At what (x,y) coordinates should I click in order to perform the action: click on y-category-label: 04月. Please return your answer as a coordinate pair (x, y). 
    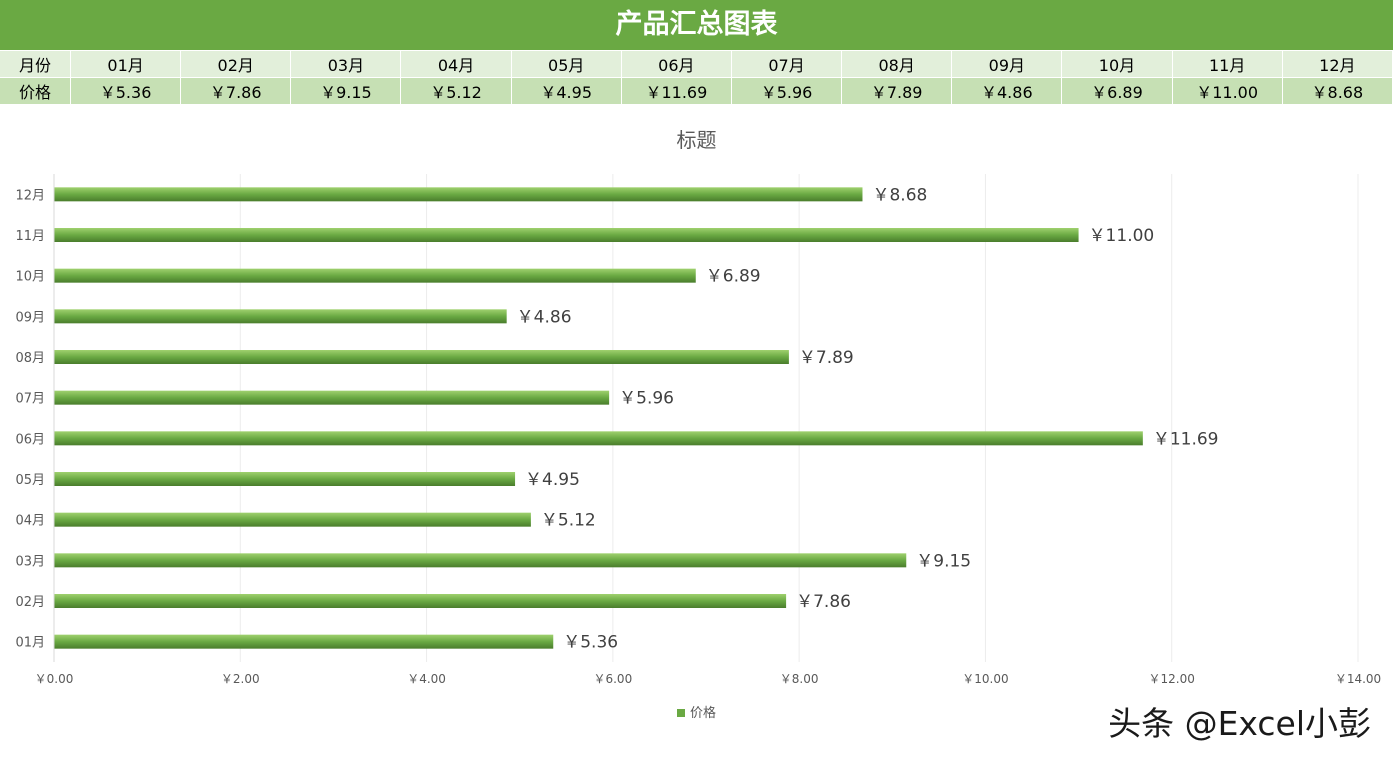
    Looking at the image, I should click on (30, 521).